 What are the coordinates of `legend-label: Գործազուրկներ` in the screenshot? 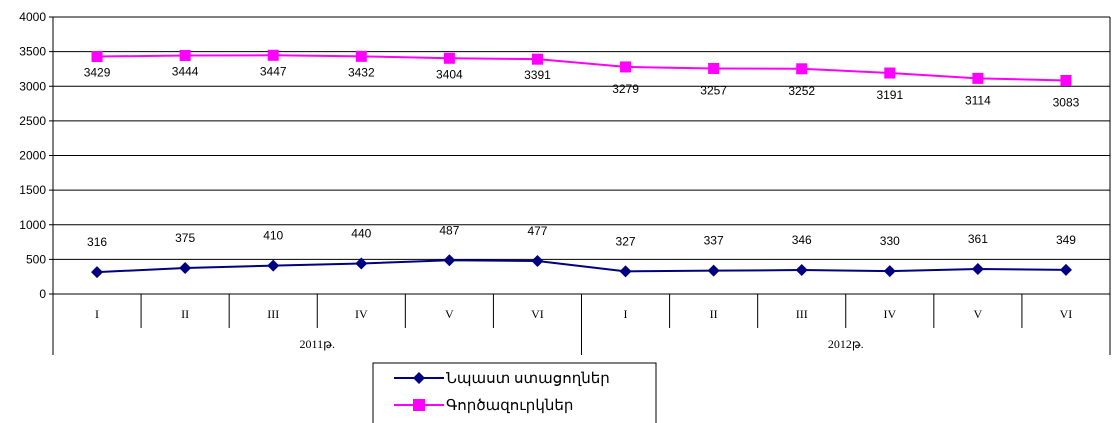 It's located at (509, 406).